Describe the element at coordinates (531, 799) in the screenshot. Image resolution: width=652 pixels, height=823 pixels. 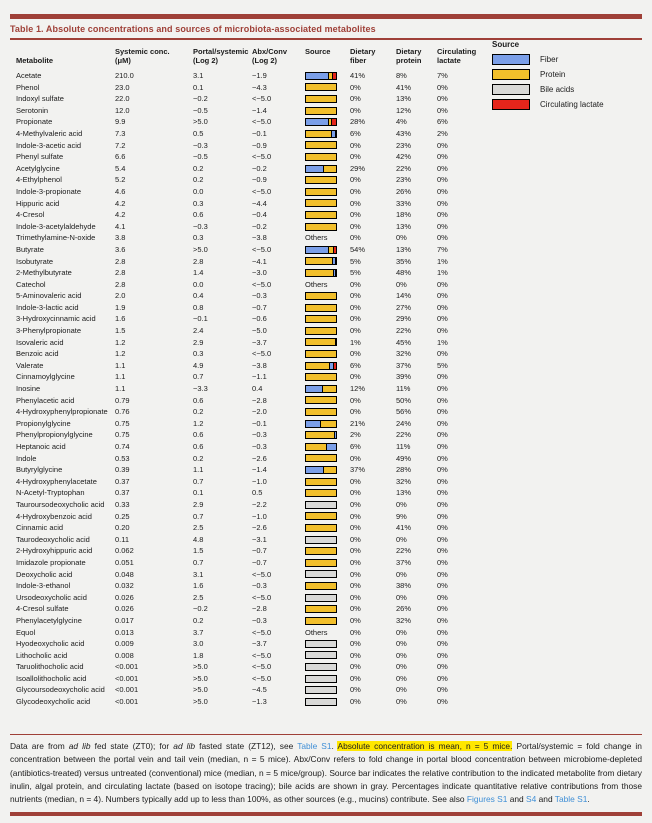
I see `link-figure-s4: S4` at that location.